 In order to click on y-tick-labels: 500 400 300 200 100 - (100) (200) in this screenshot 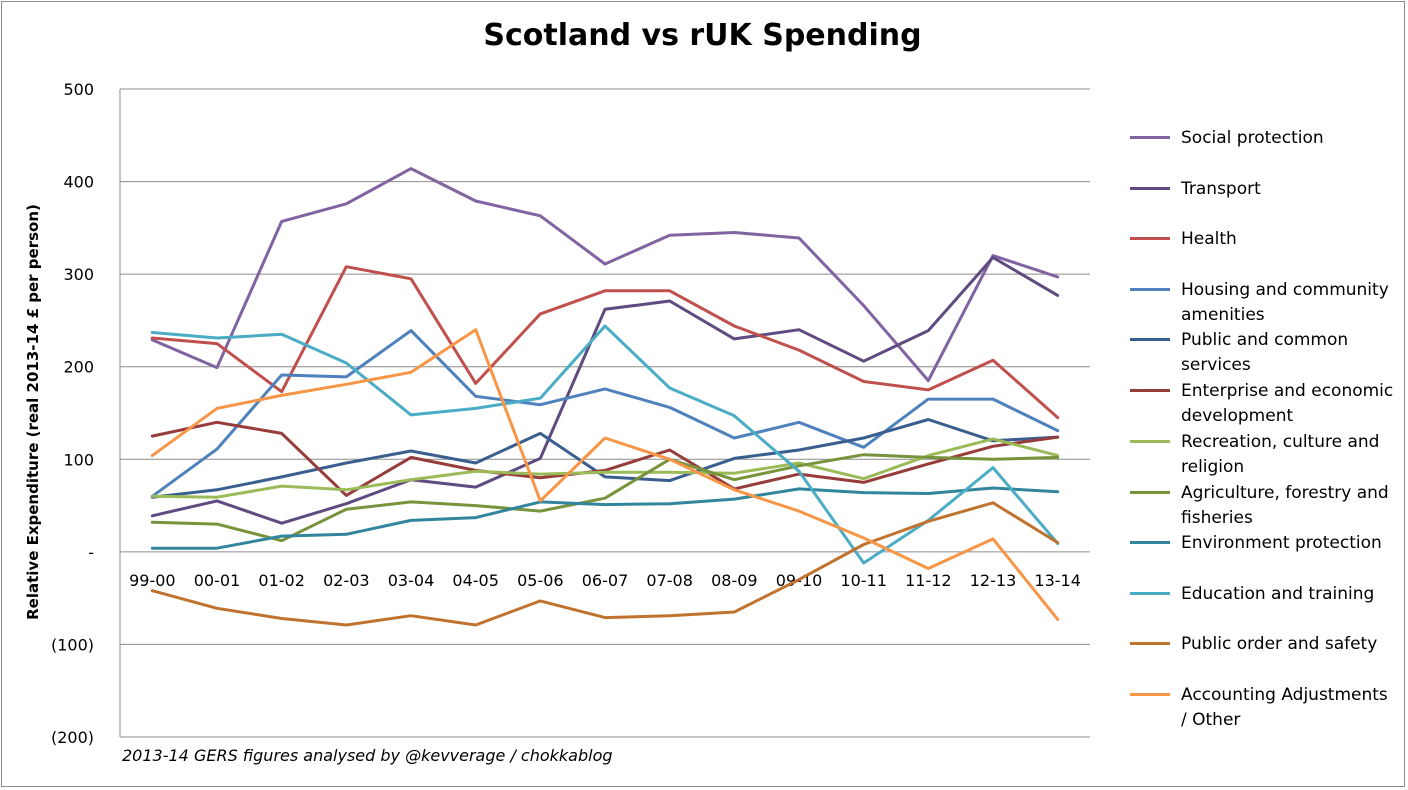, I will do `click(72, 413)`.